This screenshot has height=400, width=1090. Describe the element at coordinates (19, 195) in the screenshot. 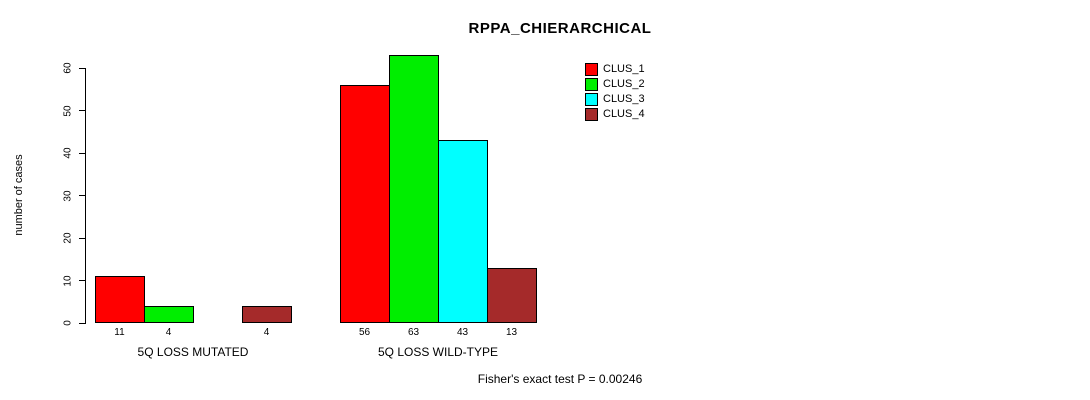

I see `y-axis-title: number of cases` at that location.